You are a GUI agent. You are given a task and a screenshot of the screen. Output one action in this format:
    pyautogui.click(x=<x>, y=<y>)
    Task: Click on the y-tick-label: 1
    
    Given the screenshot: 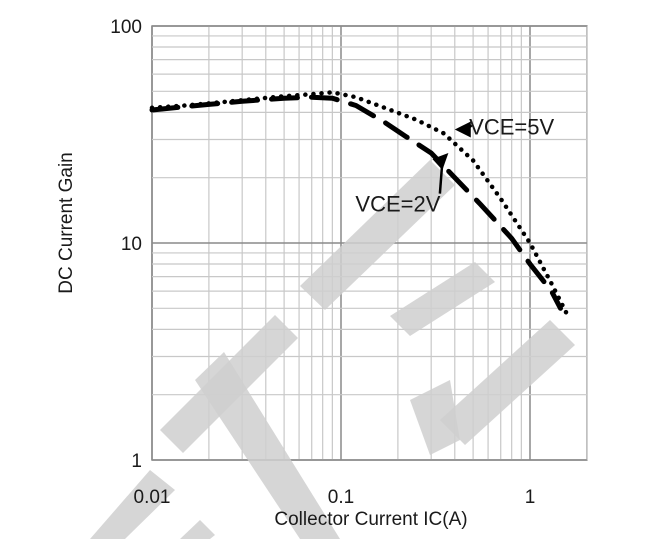 What is the action you would take?
    pyautogui.click(x=136, y=461)
    